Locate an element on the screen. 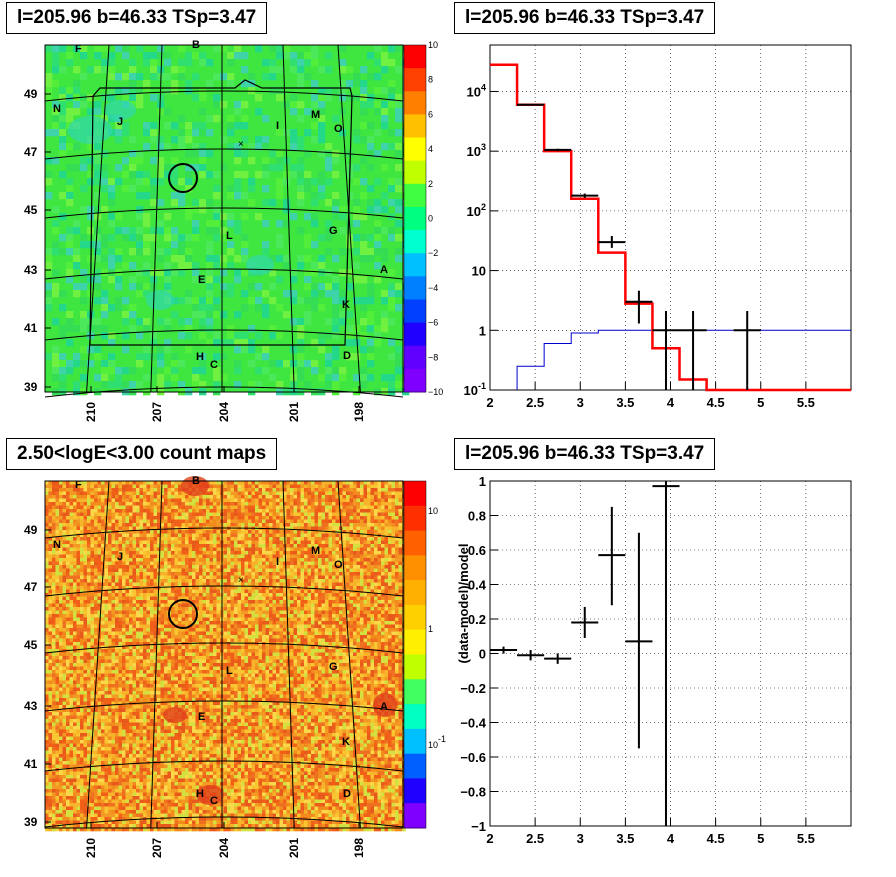 This screenshot has width=896, height=877. ts-source-label: H is located at coordinates (200, 357).